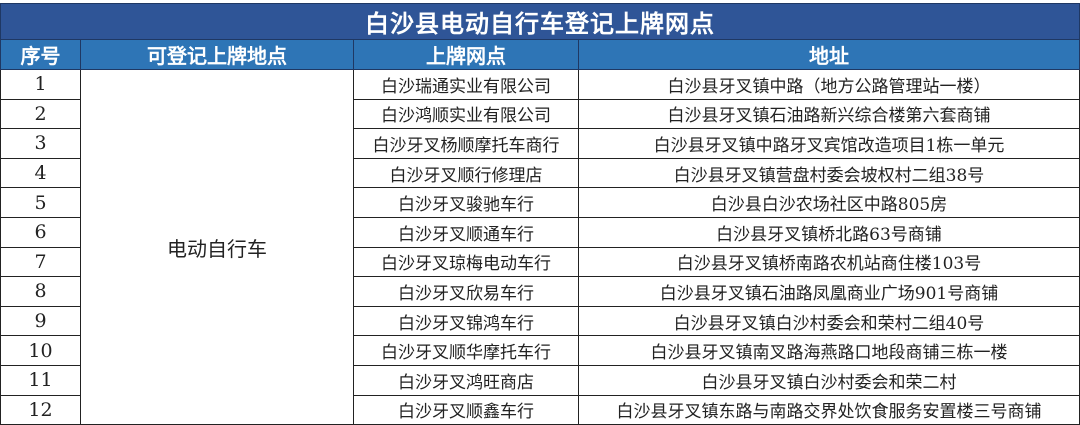 The image size is (1080, 425). I want to click on cell-site: 白沙牙叉顺华摩托车行, so click(466, 350).